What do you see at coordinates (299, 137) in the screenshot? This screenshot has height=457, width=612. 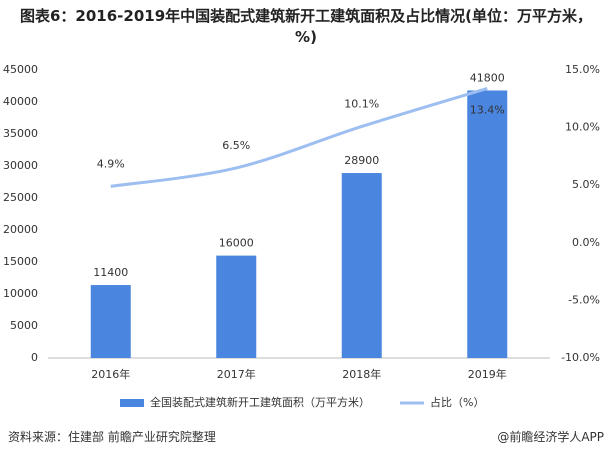 I see `line` at bounding box center [299, 137].